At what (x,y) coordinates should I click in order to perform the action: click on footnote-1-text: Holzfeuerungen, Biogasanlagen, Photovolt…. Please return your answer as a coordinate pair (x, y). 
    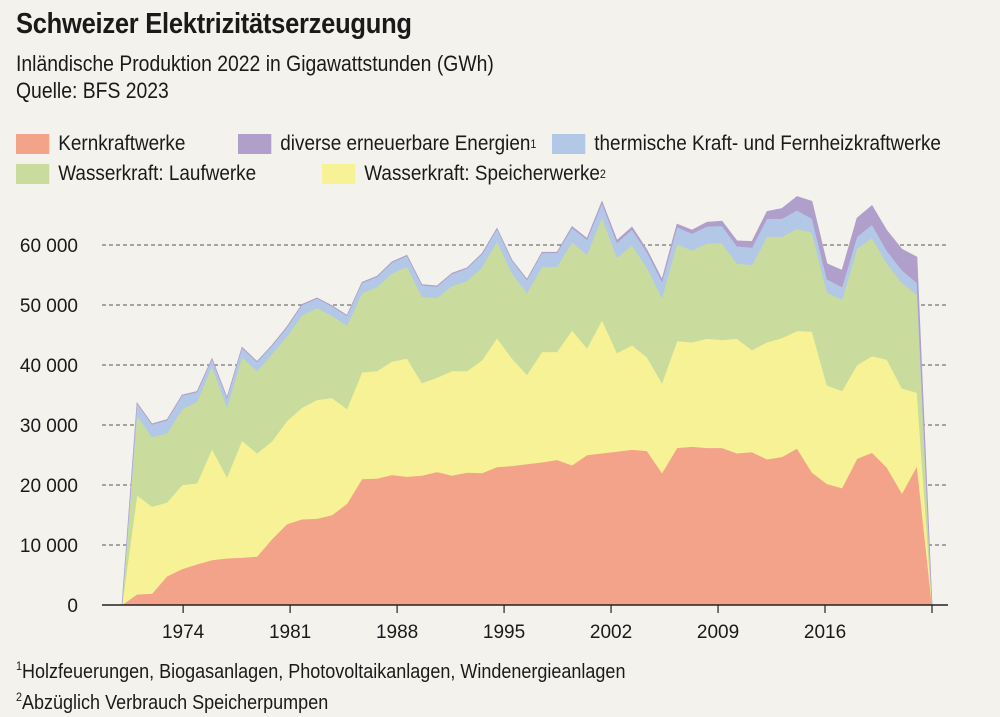
    Looking at the image, I should click on (324, 672).